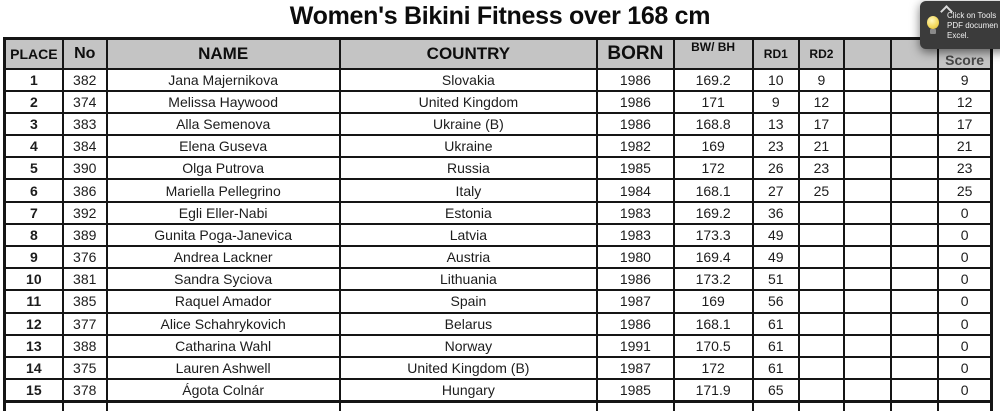 The width and height of the screenshot is (1000, 411). Describe the element at coordinates (84, 235) in the screenshot. I see `cell-no: 389` at that location.